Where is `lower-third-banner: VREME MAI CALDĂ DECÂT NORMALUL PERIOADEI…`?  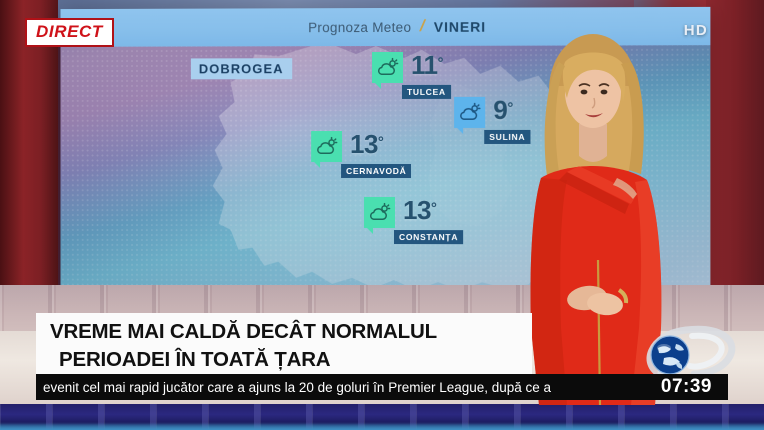 lower-third-banner: VREME MAI CALDĂ DECÂT NORMALUL PERIOADEI… is located at coordinates (284, 344).